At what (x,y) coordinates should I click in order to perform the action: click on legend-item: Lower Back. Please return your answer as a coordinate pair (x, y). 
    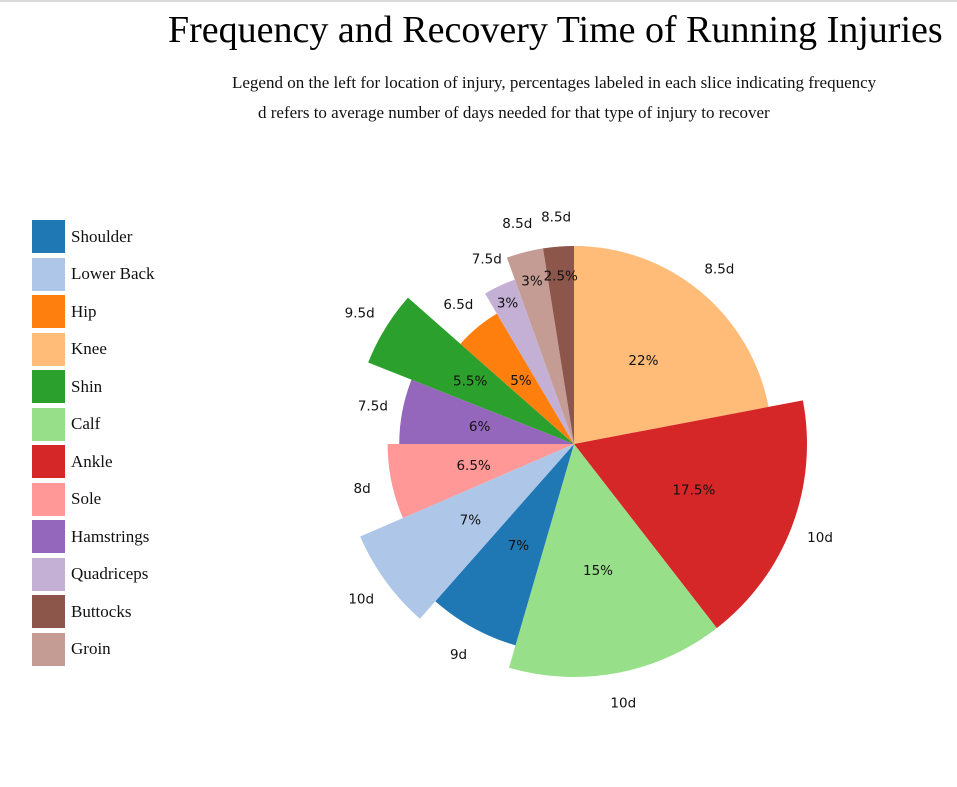
    Looking at the image, I should click on (93, 275).